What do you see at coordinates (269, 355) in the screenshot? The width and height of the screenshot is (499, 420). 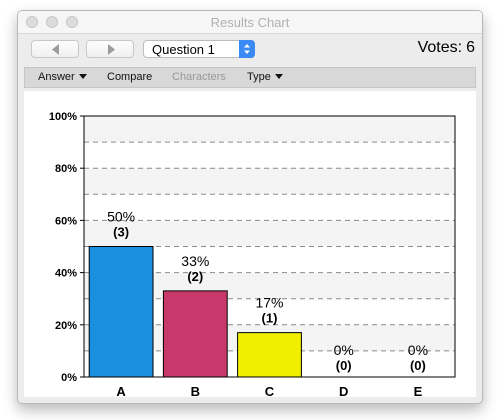 I see `bar-c` at bounding box center [269, 355].